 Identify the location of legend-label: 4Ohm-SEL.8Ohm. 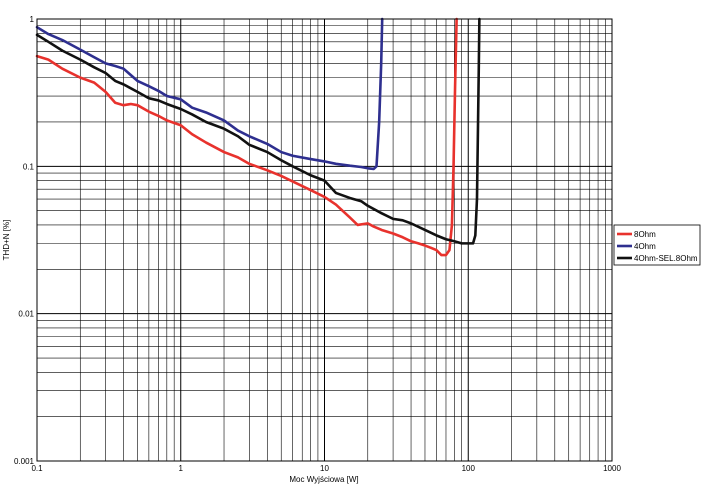
(666, 258).